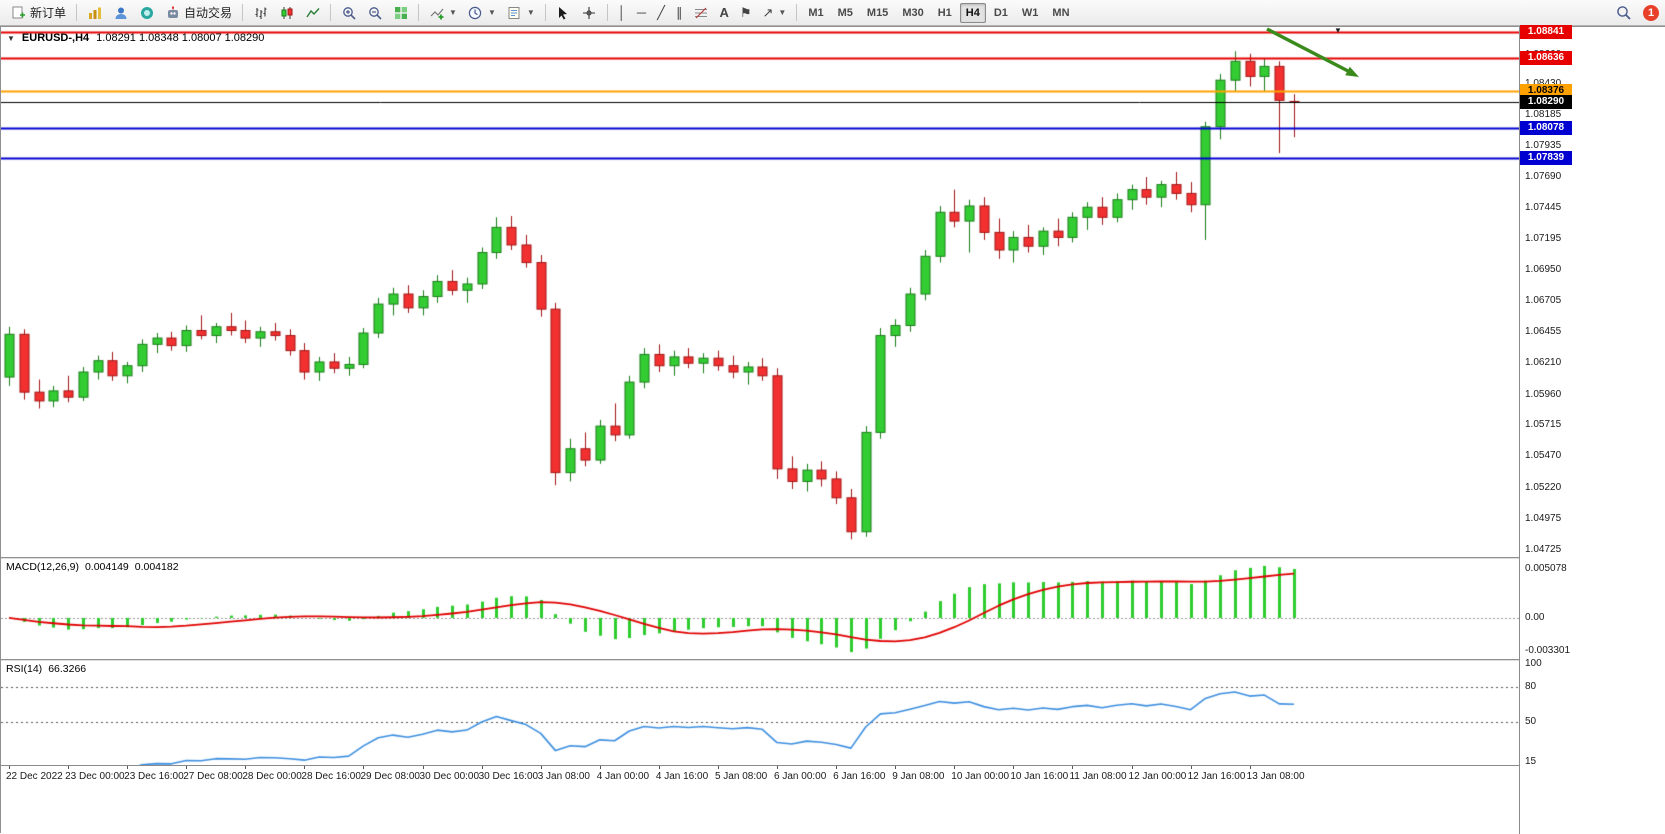  I want to click on arrows-tool: ↗ ▼, so click(775, 13).